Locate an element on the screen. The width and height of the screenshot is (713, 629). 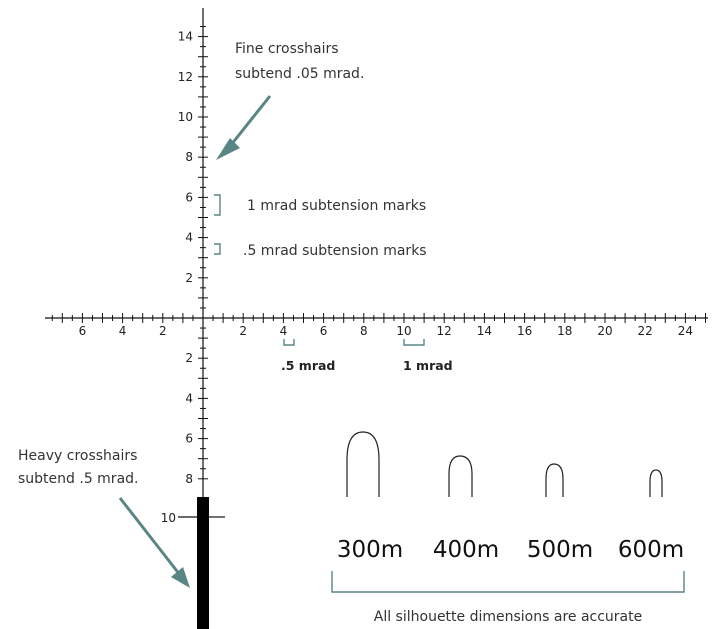
heavy-crosshairs-line1: Heavy crosshairs is located at coordinates (77, 456).